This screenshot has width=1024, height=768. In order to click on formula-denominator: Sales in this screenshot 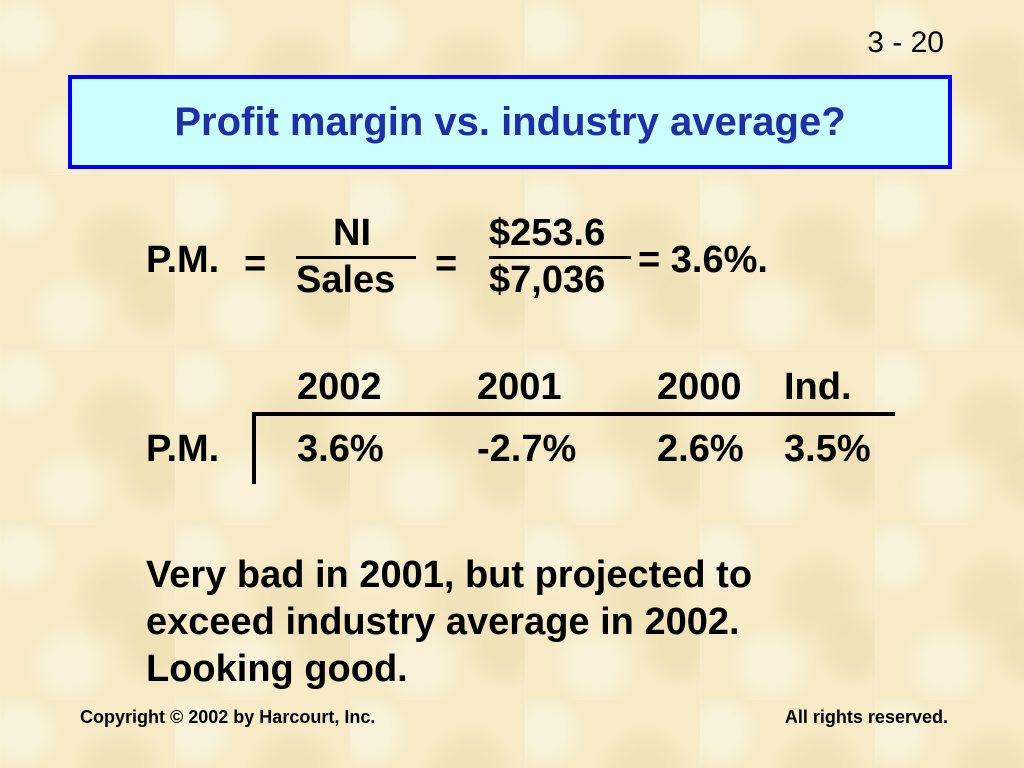, I will do `click(346, 280)`.